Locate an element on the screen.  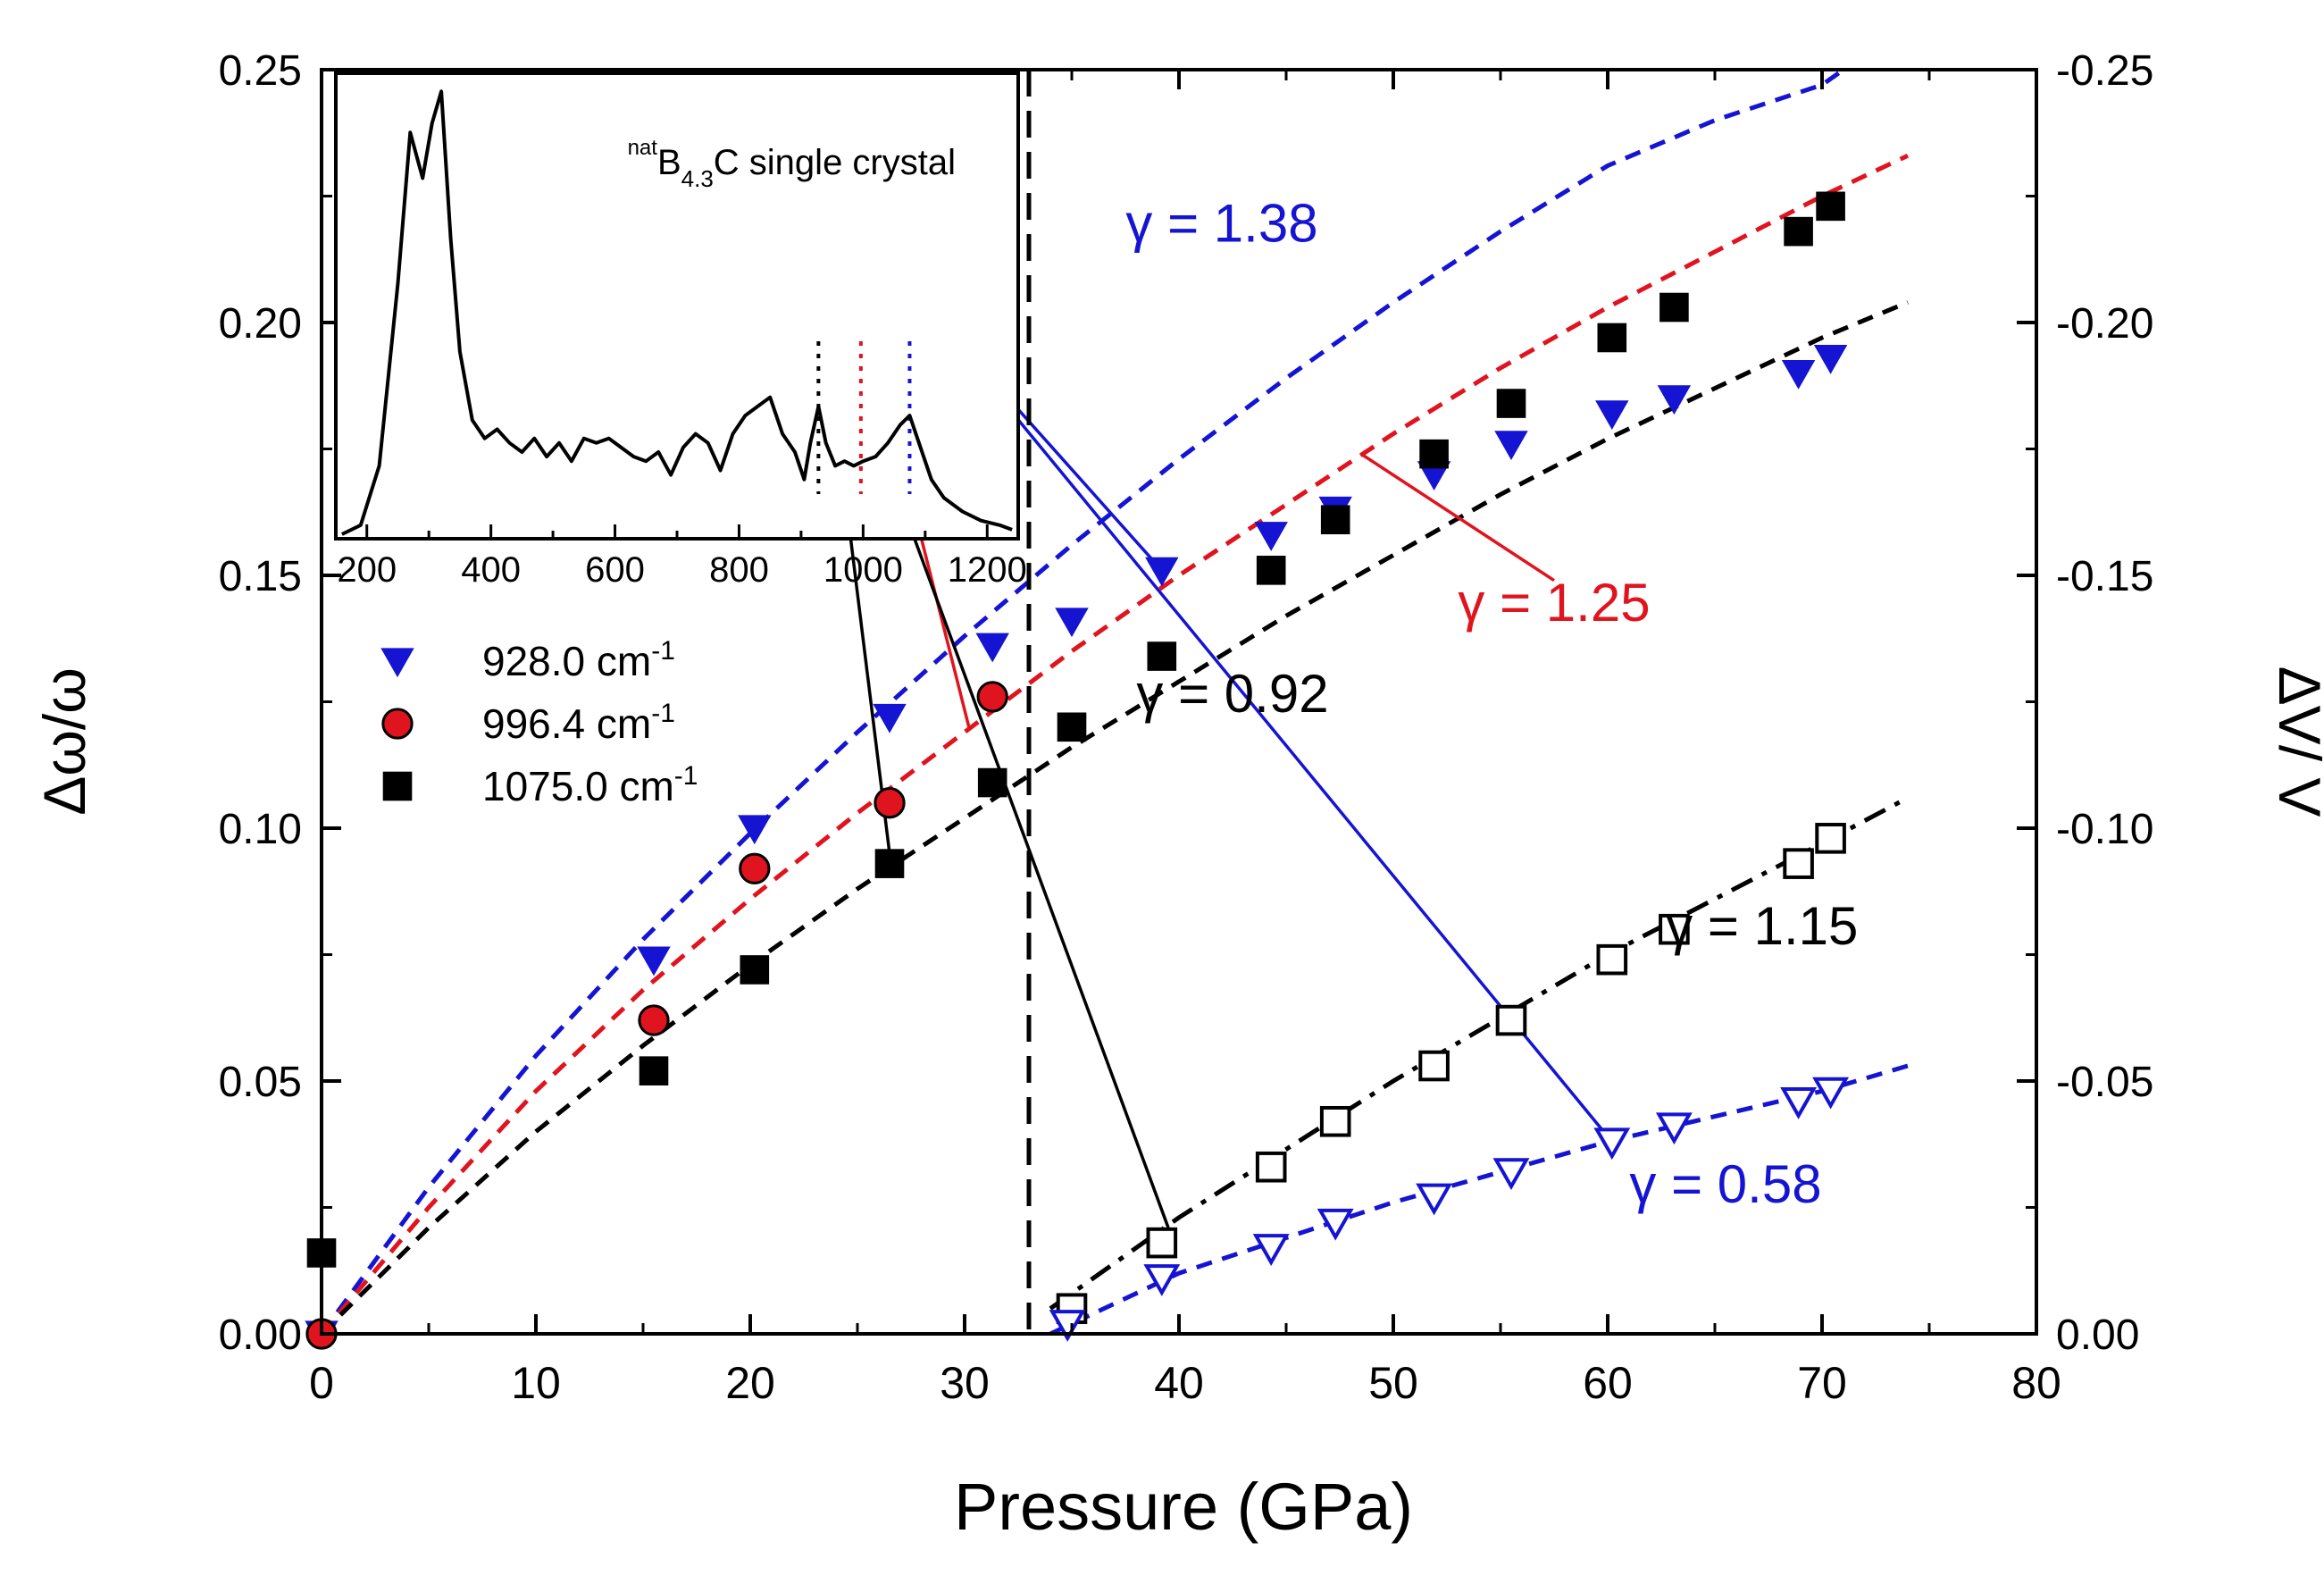
inset-title: natB4.3C single crystal is located at coordinates (792, 164).